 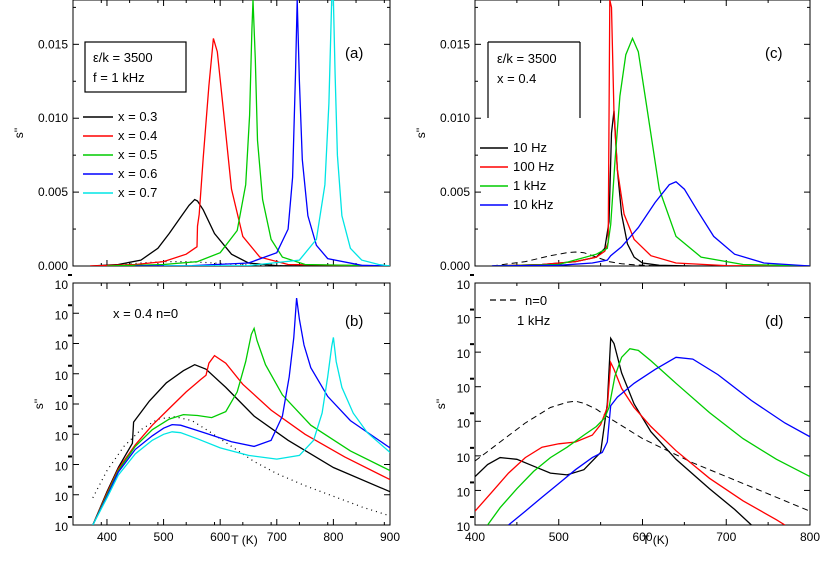 I want to click on series-line-1-khz, so click(x=648, y=436).